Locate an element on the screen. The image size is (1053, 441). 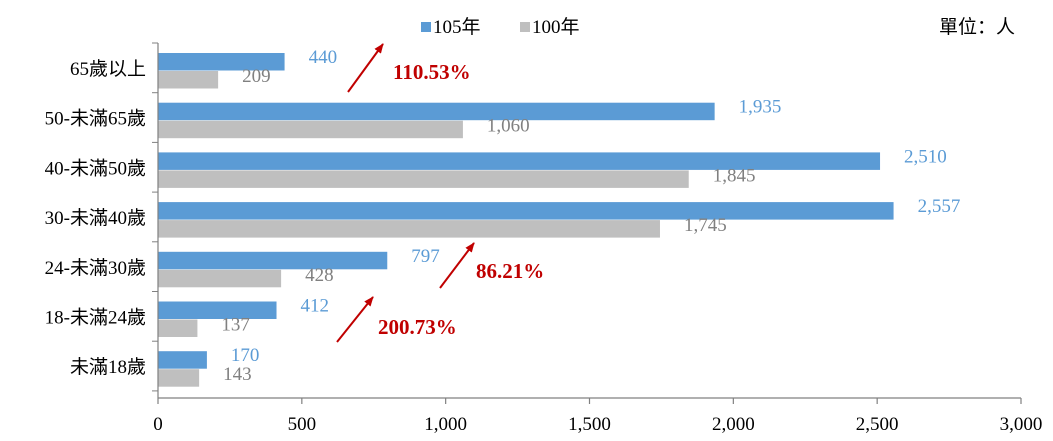
x-tick-label: 2,500 is located at coordinates (877, 424).